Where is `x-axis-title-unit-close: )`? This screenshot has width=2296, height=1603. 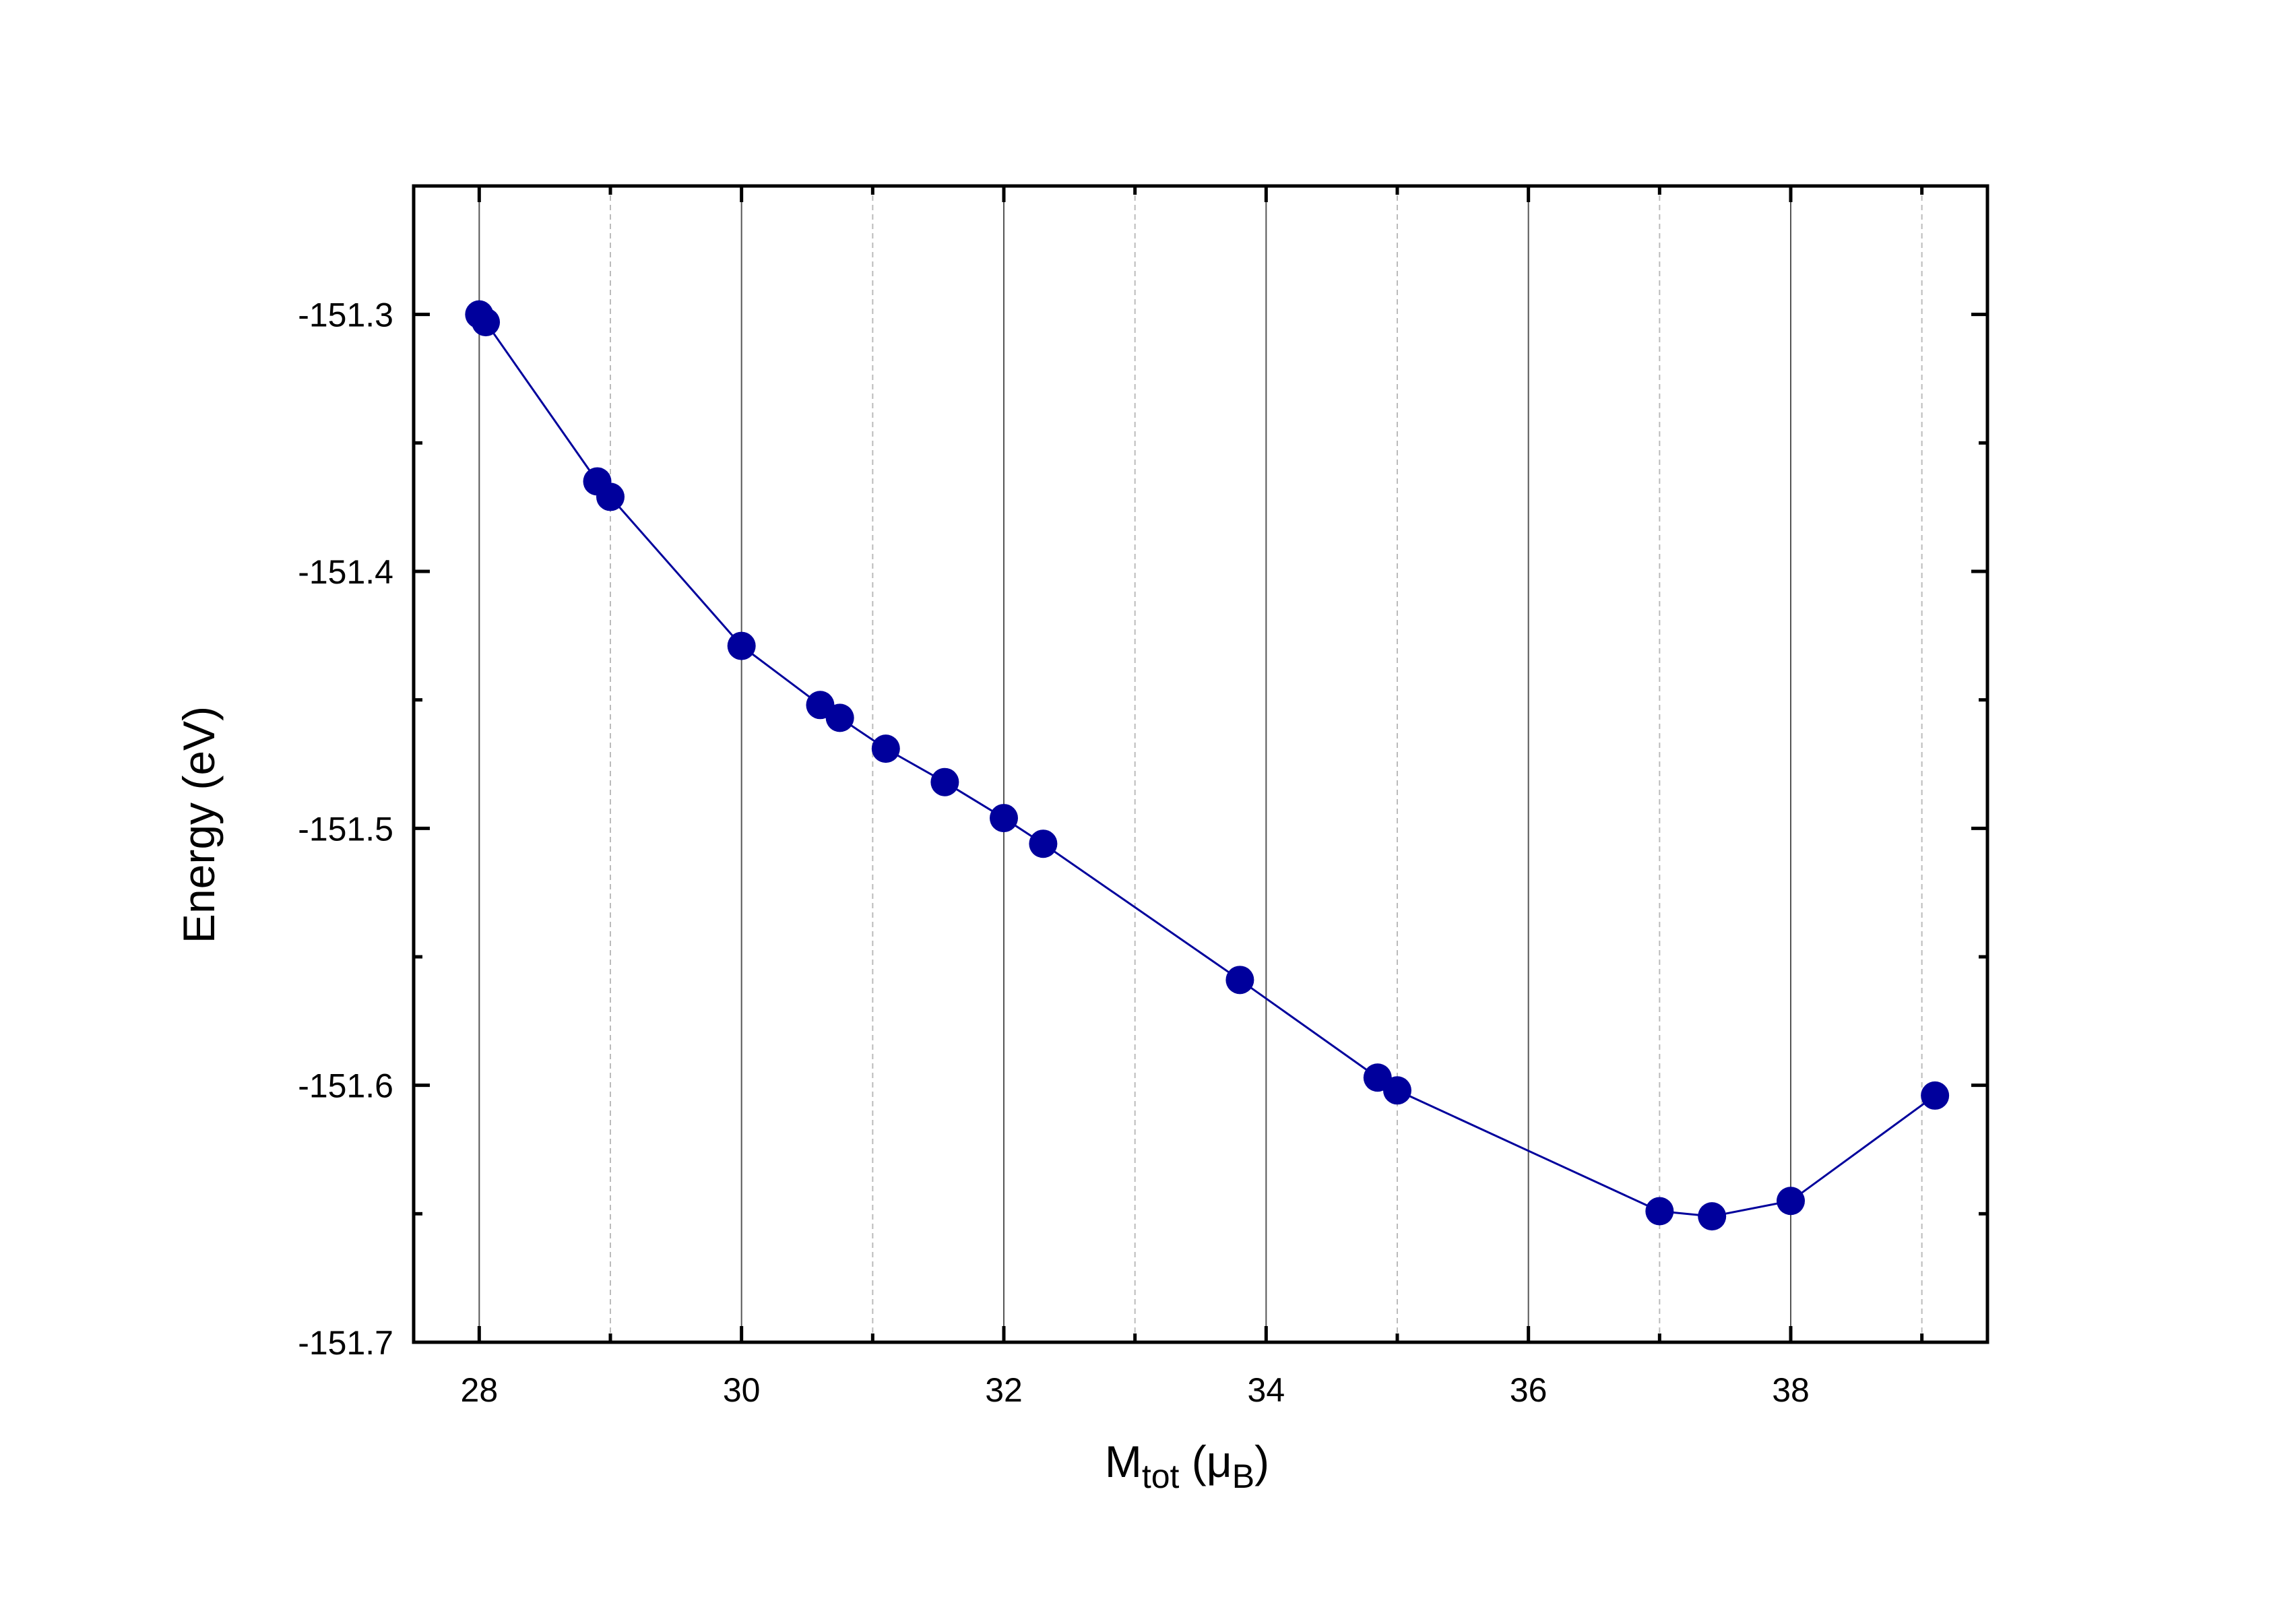 x-axis-title-unit-close: ) is located at coordinates (1261, 1461).